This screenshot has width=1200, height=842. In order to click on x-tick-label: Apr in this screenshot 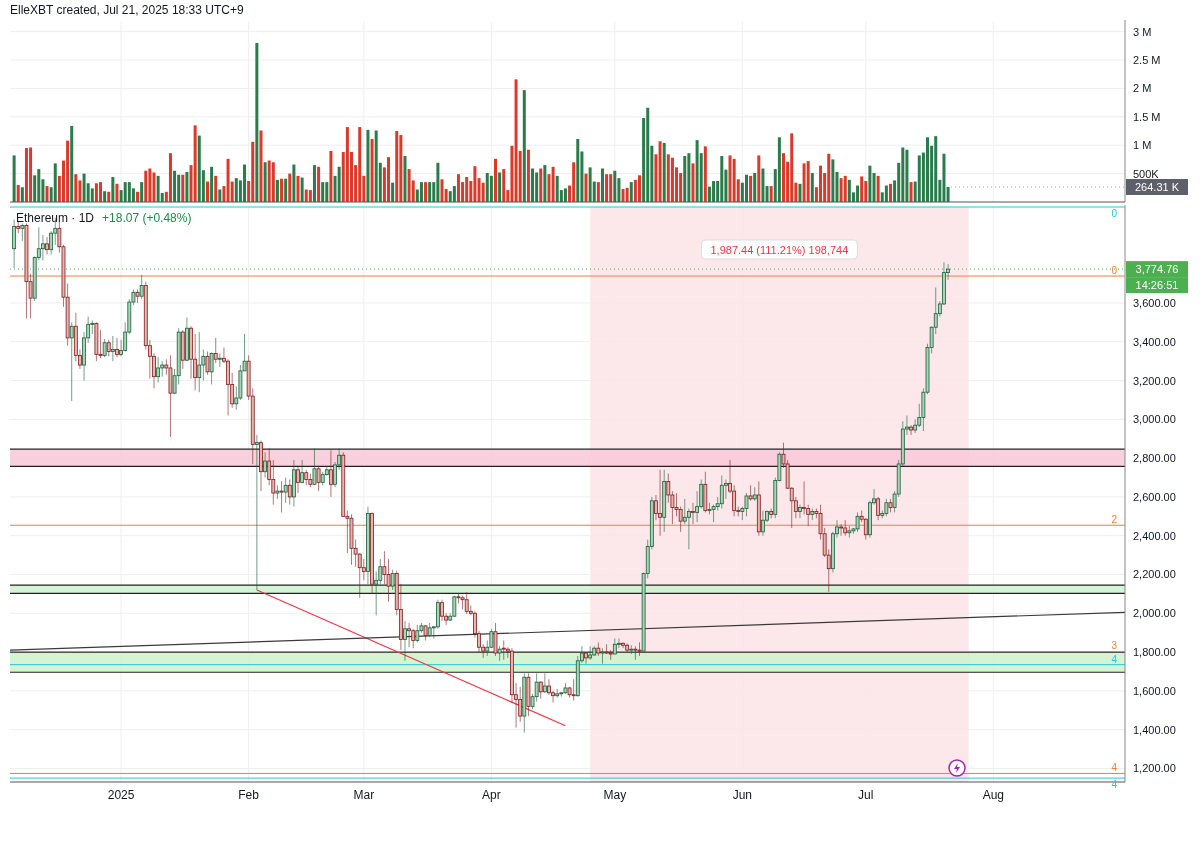, I will do `click(491, 795)`.